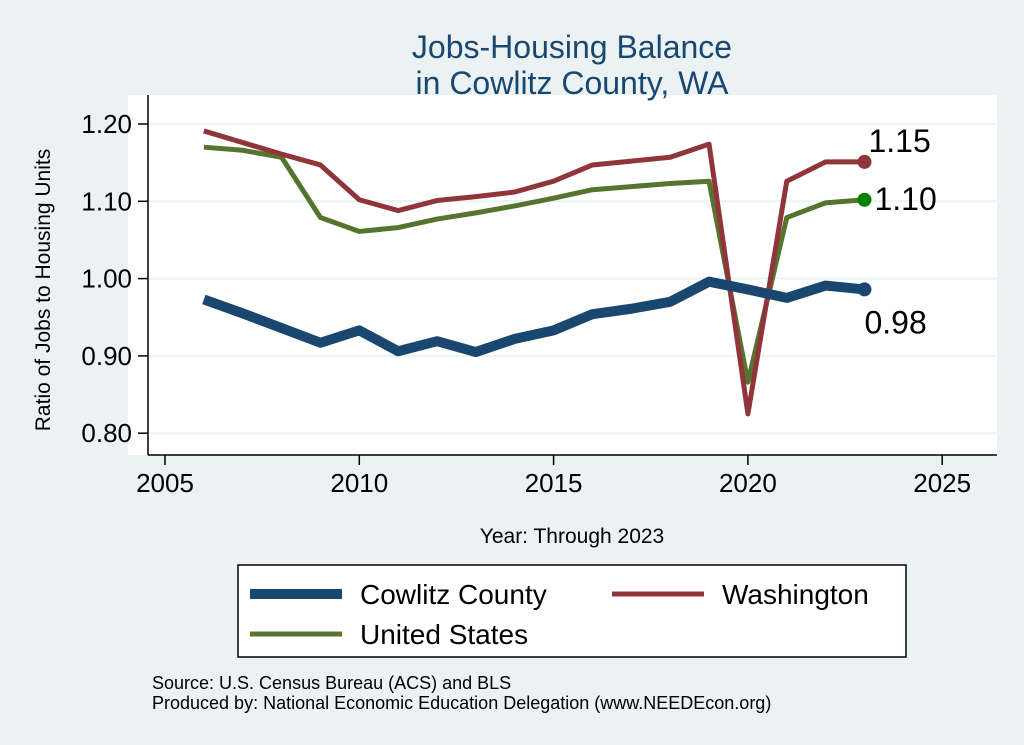 Image resolution: width=1024 pixels, height=745 pixels. What do you see at coordinates (554, 483) in the screenshot?
I see `x-tick-label: 2015` at bounding box center [554, 483].